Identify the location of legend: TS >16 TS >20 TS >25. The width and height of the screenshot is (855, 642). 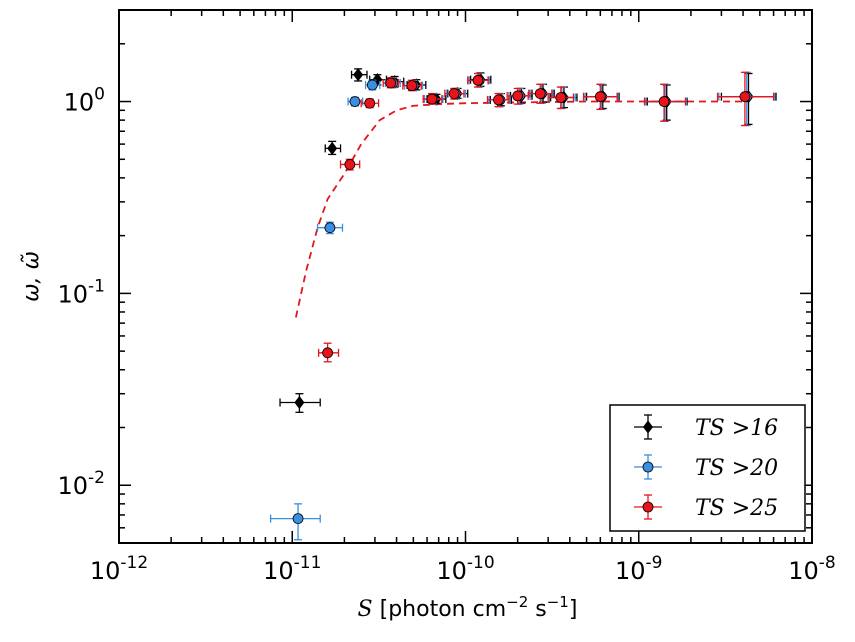
(707, 468).